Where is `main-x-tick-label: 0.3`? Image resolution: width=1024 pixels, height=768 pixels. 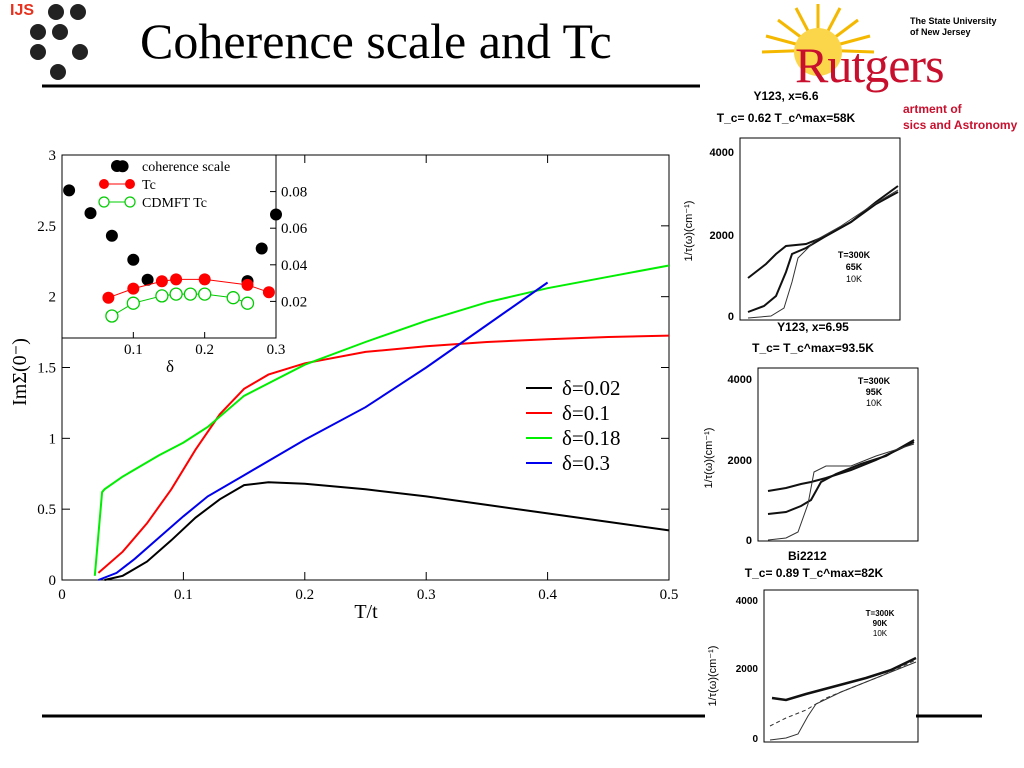 main-x-tick-label: 0.3 is located at coordinates (426, 595).